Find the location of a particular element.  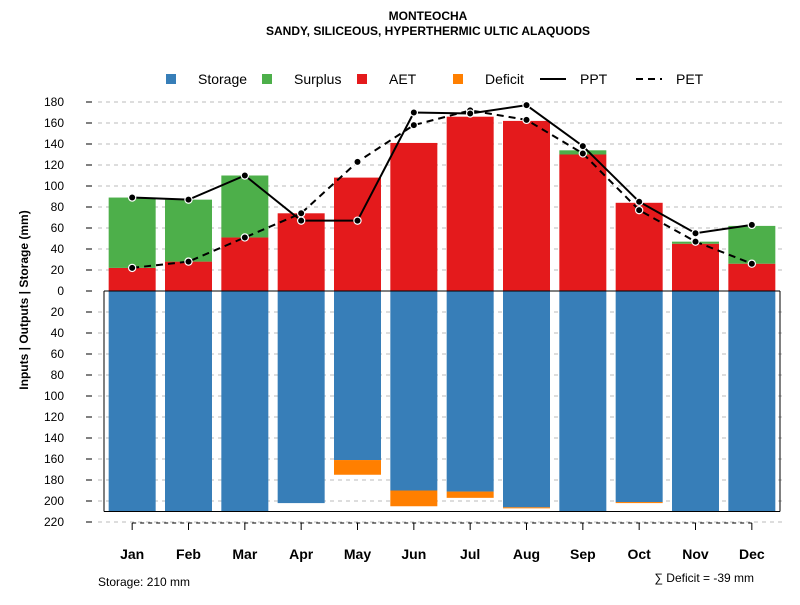

y-tick-label: 120 is located at coordinates (54, 165).